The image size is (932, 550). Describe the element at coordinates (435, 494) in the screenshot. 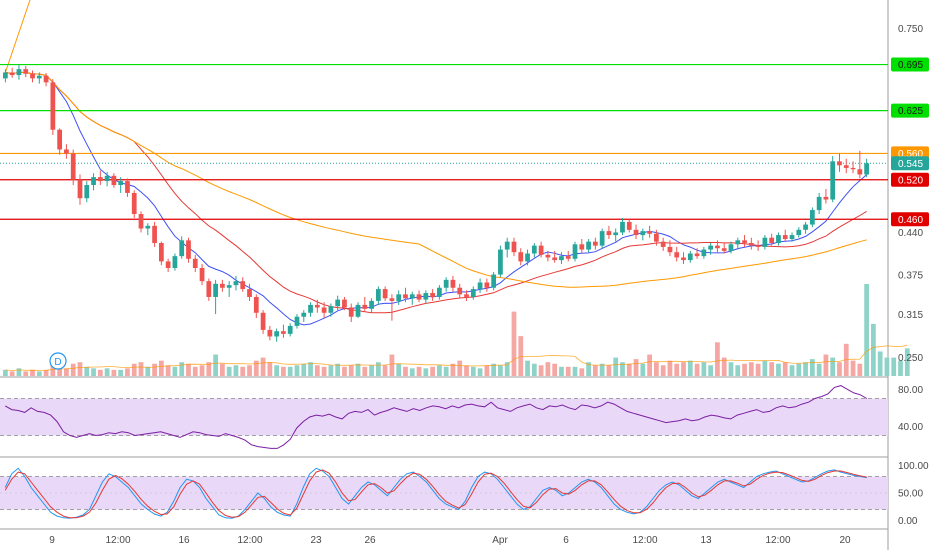

I see `stochastic-line-d` at that location.